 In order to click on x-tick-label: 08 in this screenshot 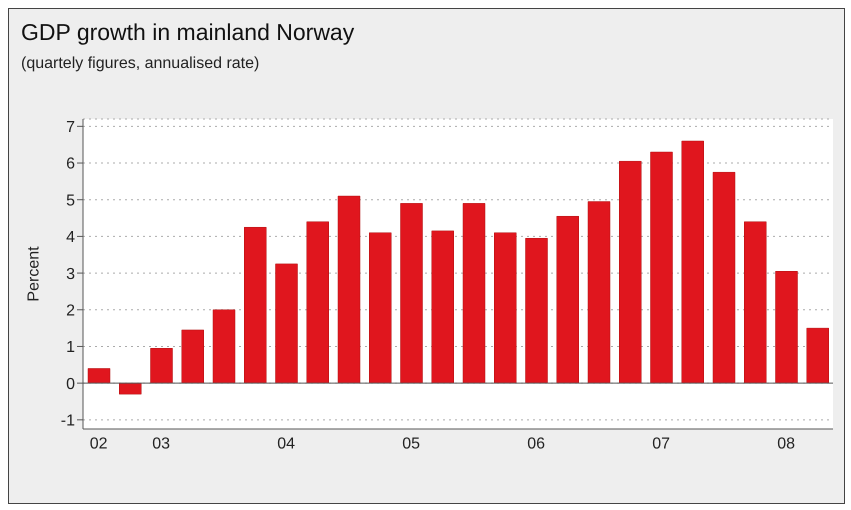, I will do `click(786, 443)`.